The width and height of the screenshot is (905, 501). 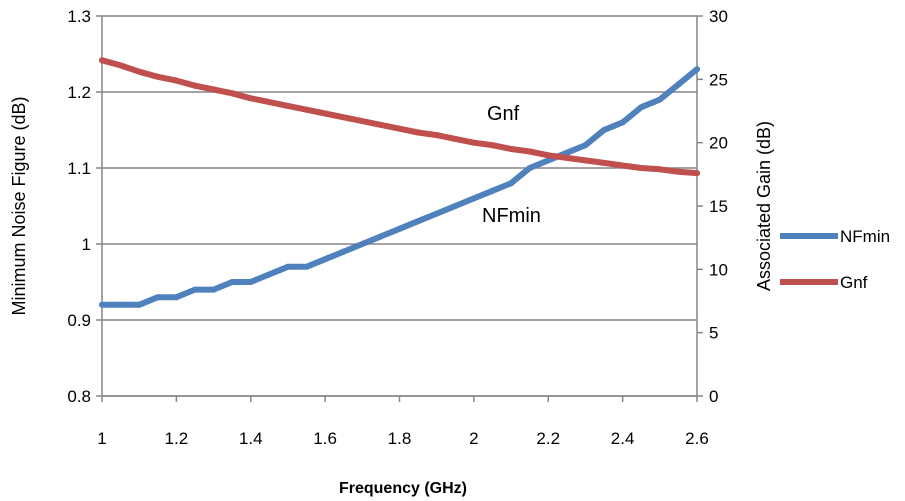 What do you see at coordinates (177, 438) in the screenshot?
I see `x-tick-label-1: 1.2` at bounding box center [177, 438].